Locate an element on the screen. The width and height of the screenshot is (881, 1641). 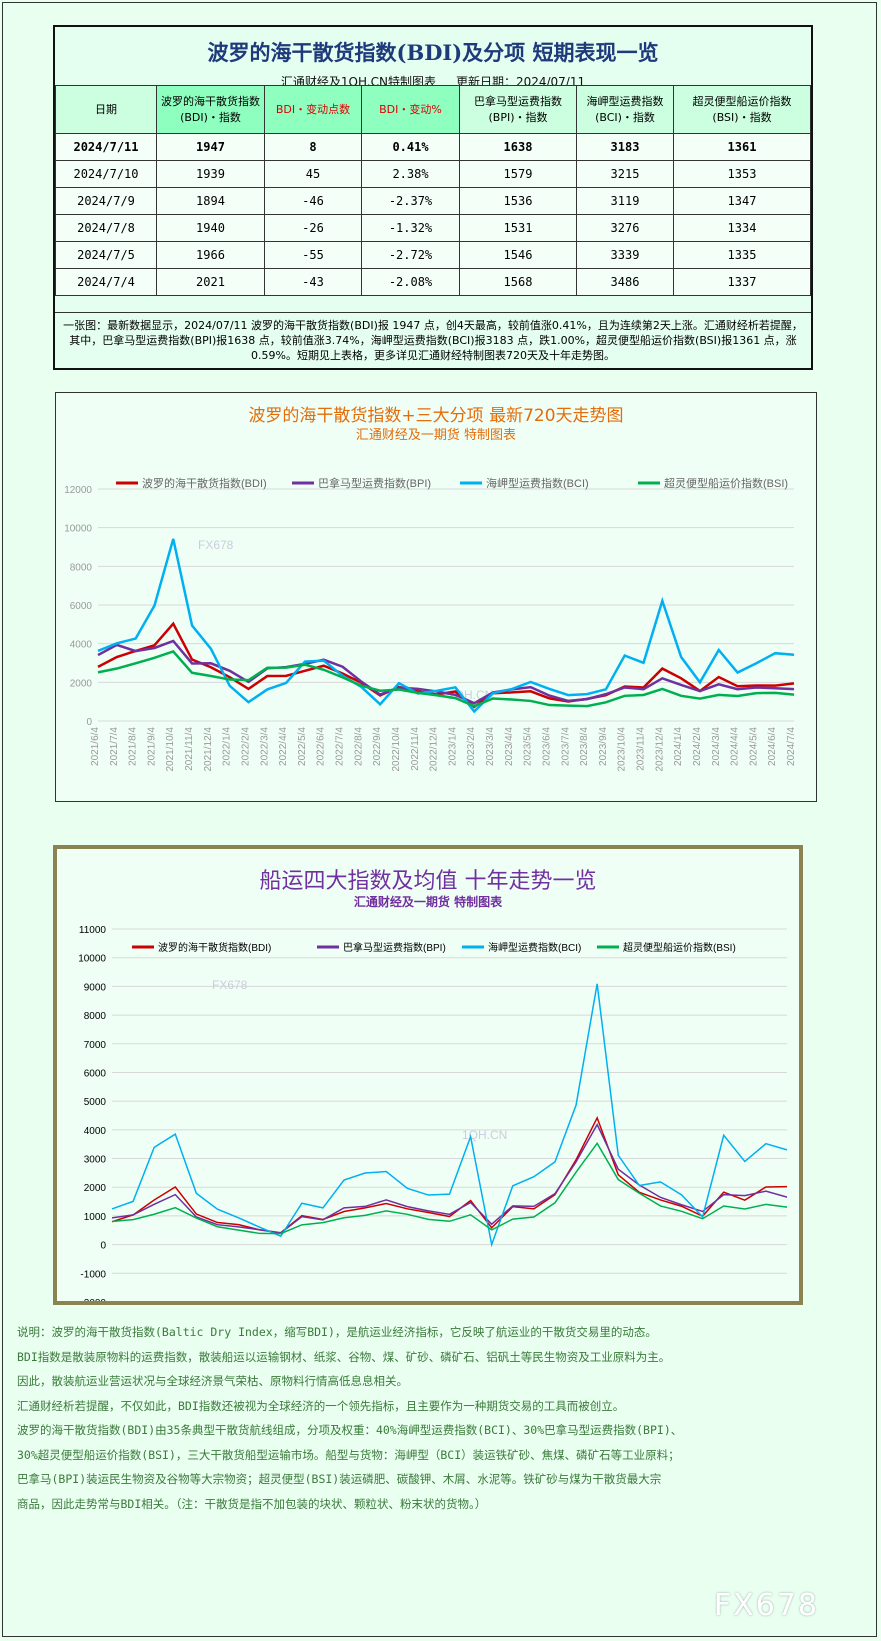
x-tick-label: 2021/7/4 is located at coordinates (114, 746).